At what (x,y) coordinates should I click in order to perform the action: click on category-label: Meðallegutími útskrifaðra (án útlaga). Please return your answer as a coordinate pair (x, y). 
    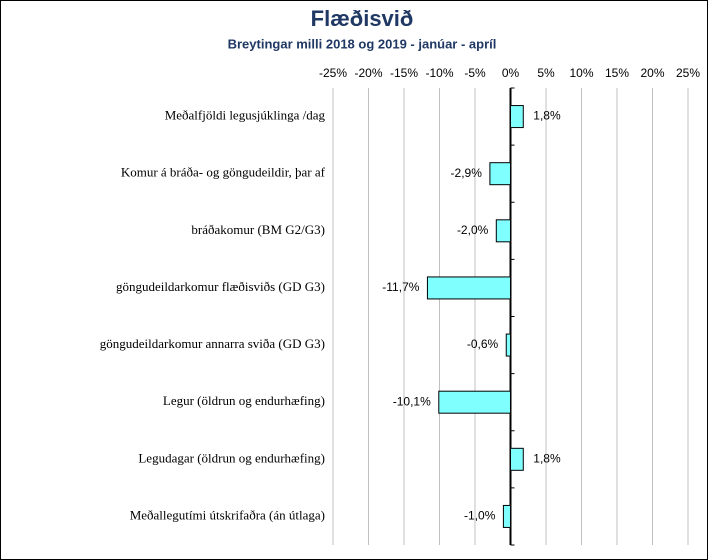
    Looking at the image, I should click on (227, 514).